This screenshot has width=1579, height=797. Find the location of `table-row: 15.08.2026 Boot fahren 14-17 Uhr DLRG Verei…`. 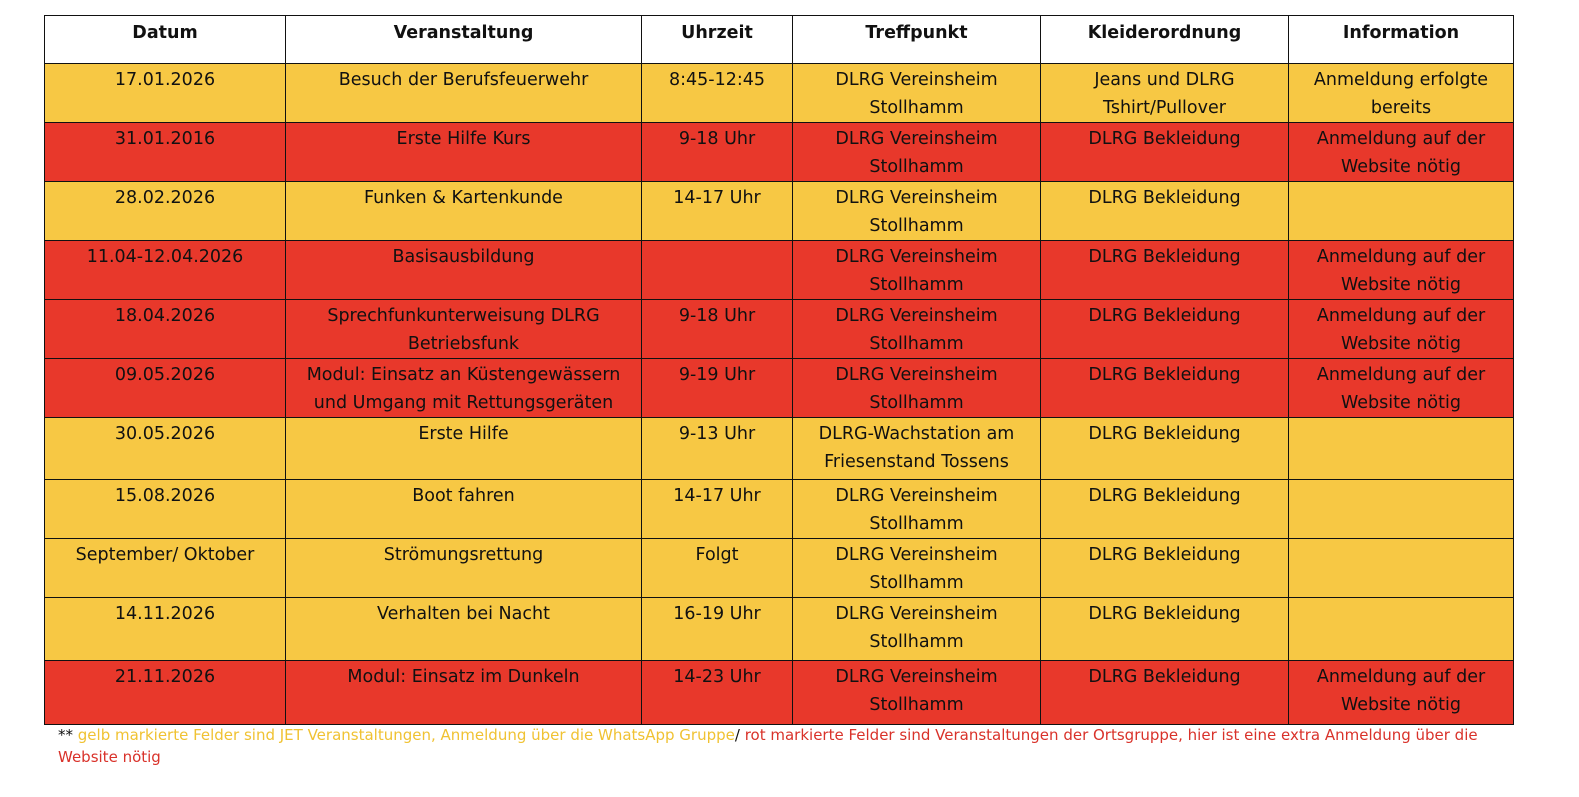

table-row: 15.08.2026 Boot fahren 14-17 Uhr DLRG Verei… is located at coordinates (779, 509).